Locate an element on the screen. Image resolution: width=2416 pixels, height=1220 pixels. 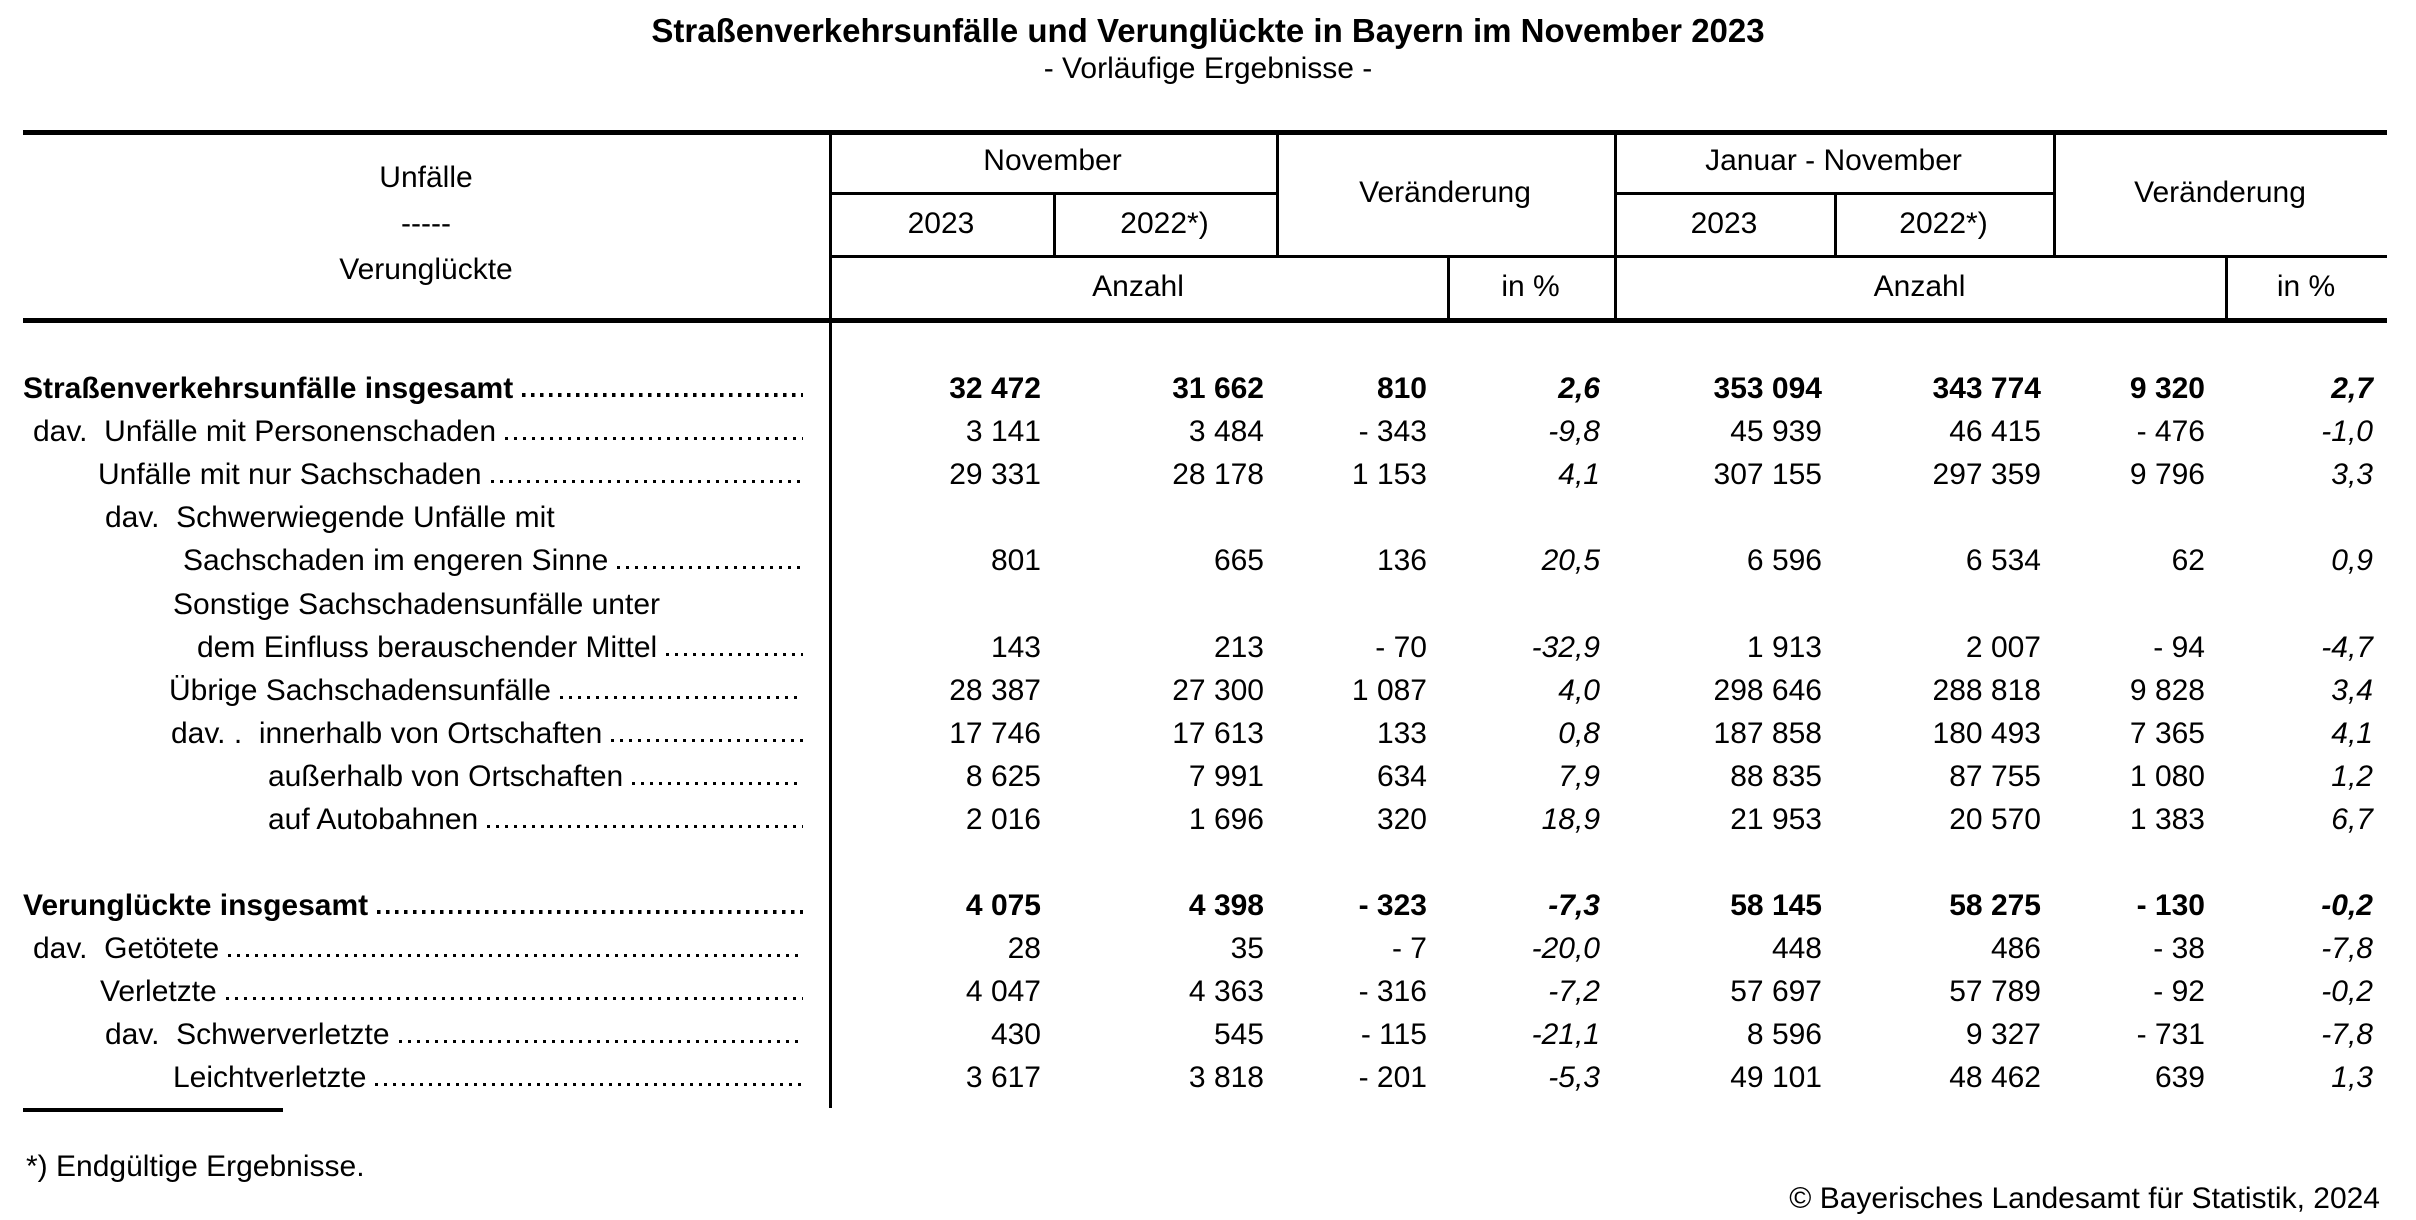
vrule-november-change is located at coordinates (1277, 192).